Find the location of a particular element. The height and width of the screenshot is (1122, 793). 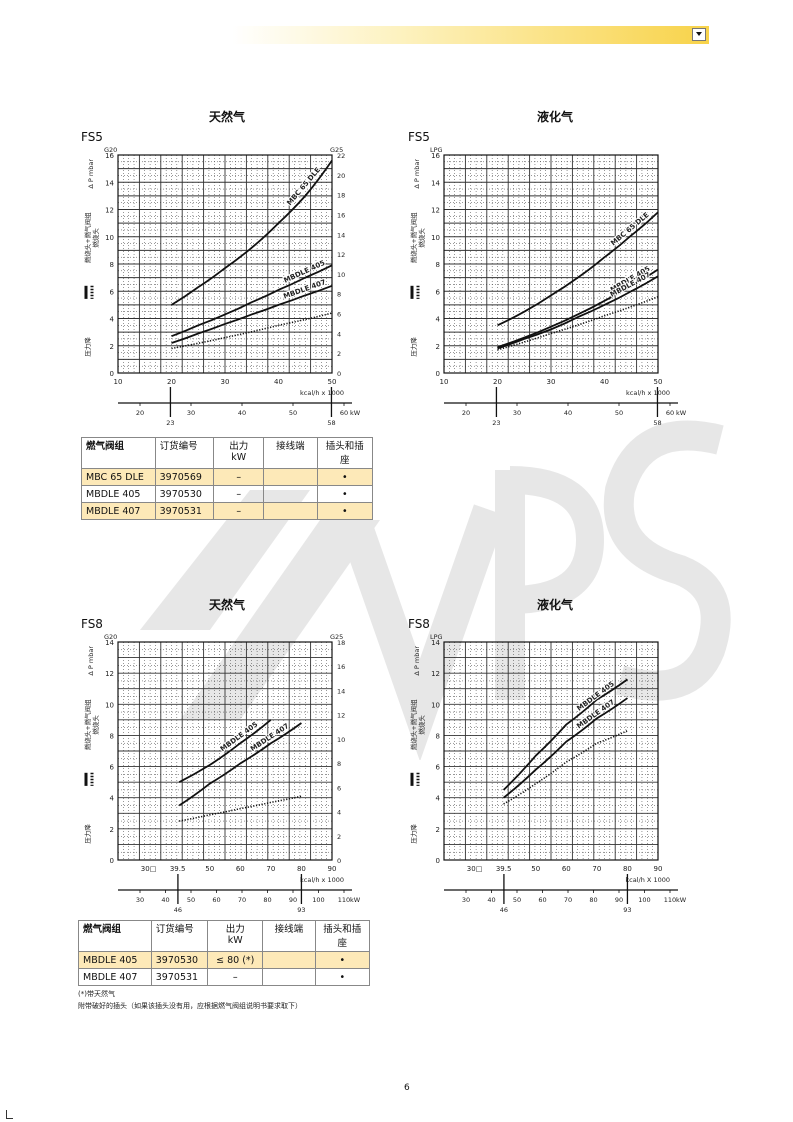

page-number: 6 is located at coordinates (407, 1088).